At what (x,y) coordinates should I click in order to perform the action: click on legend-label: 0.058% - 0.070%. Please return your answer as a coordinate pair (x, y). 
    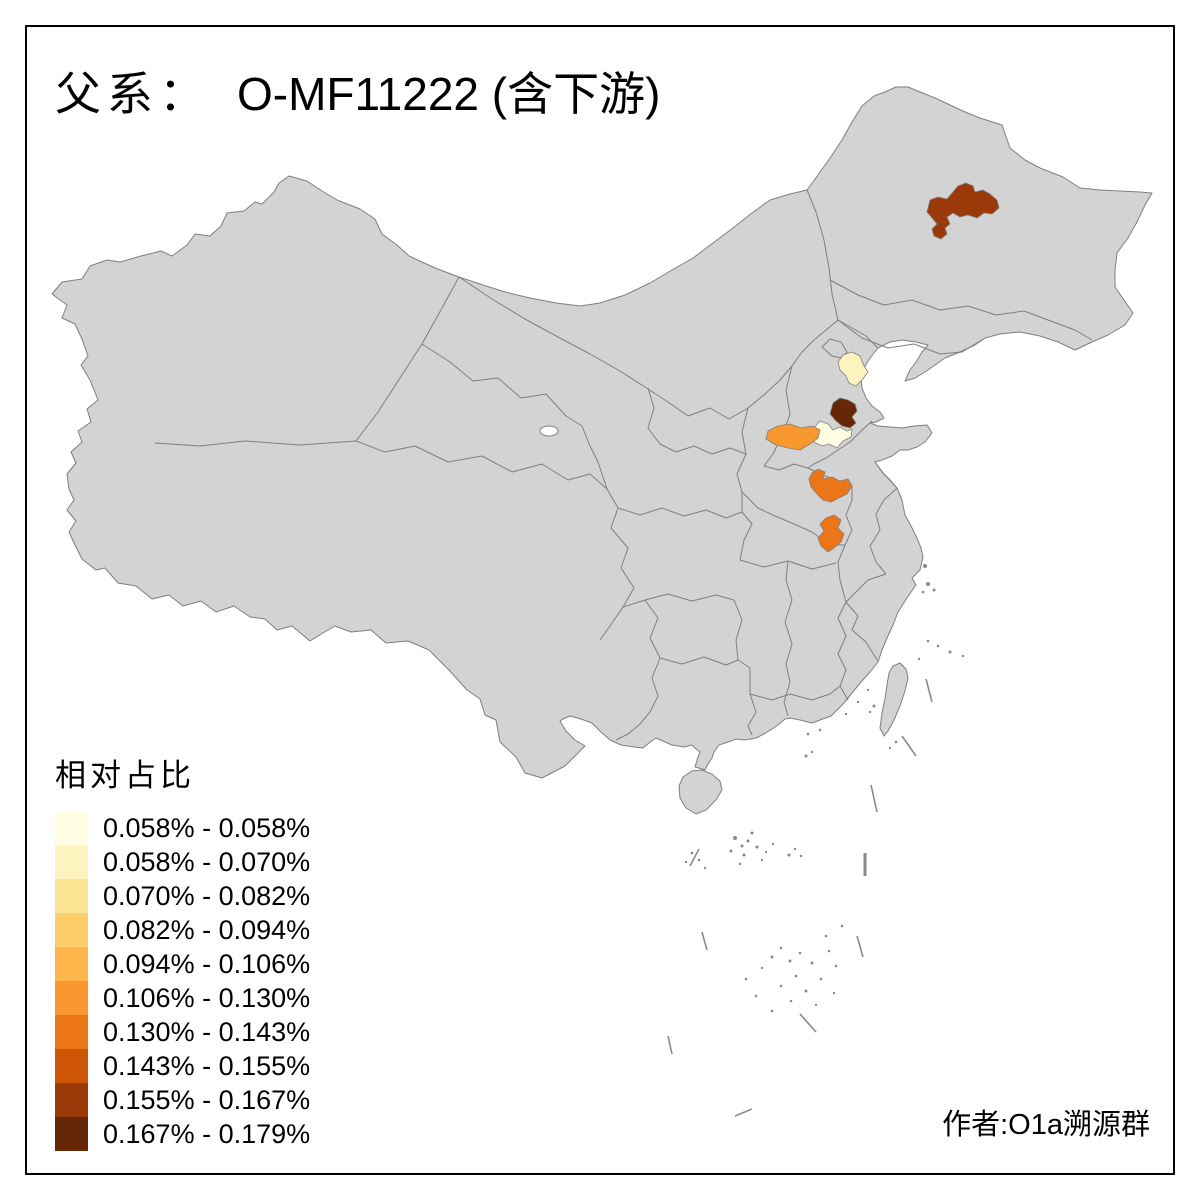
    Looking at the image, I should click on (207, 861).